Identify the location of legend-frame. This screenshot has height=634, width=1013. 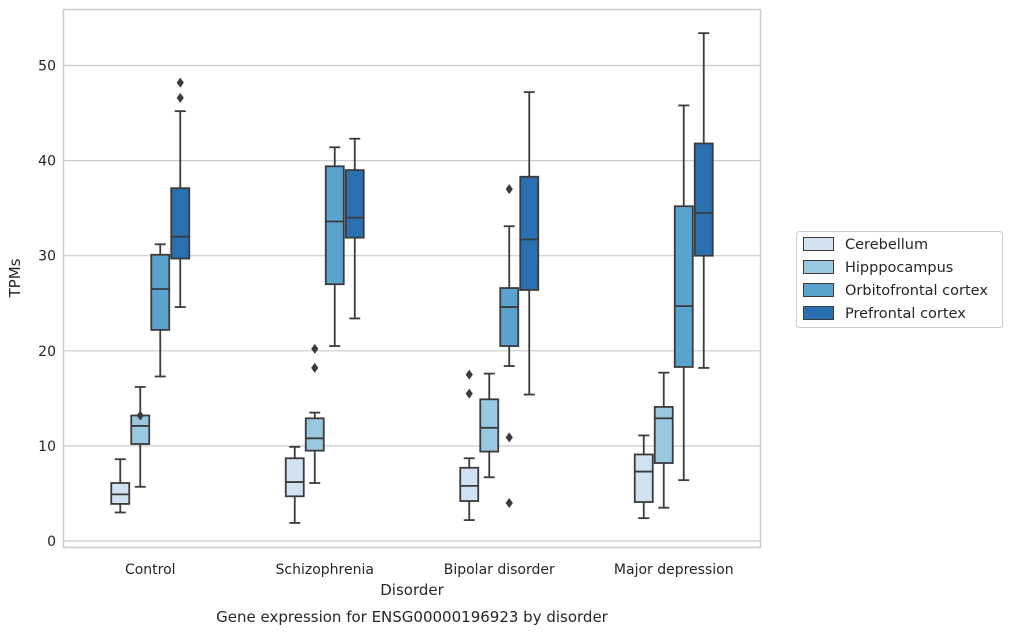
(899, 279).